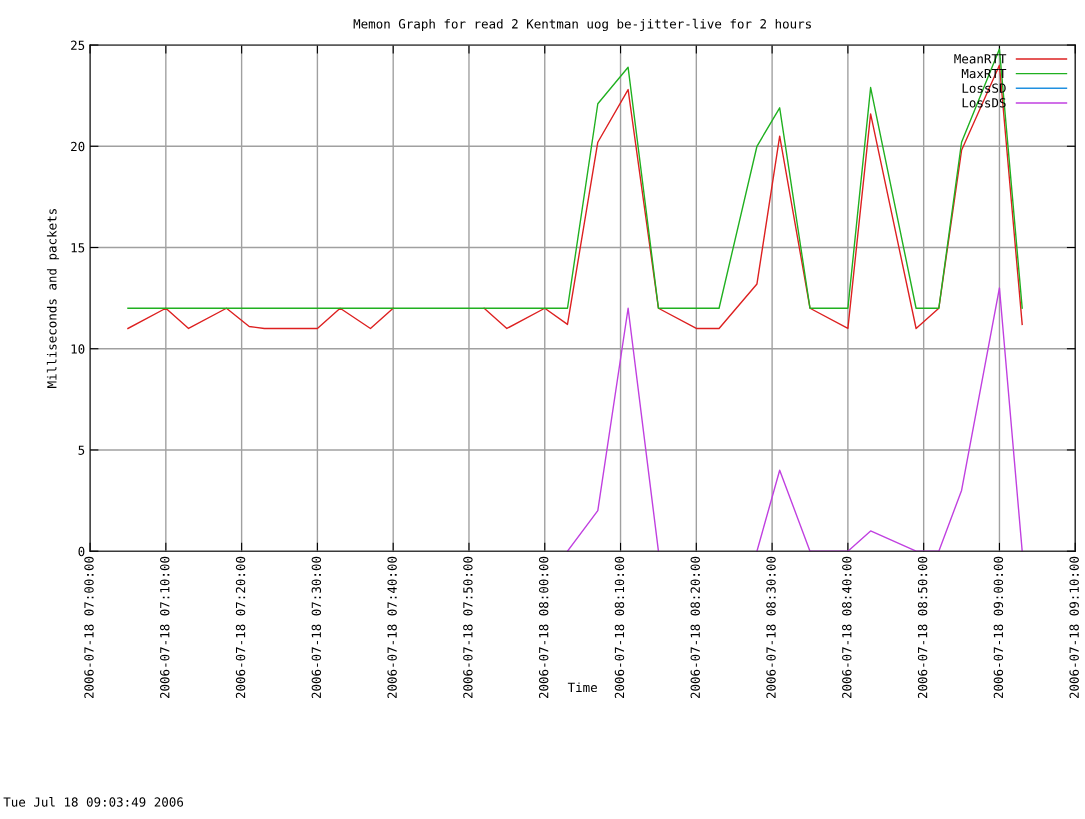  I want to click on x-tick-label: 2006-07-18 08:10:00, so click(619, 627).